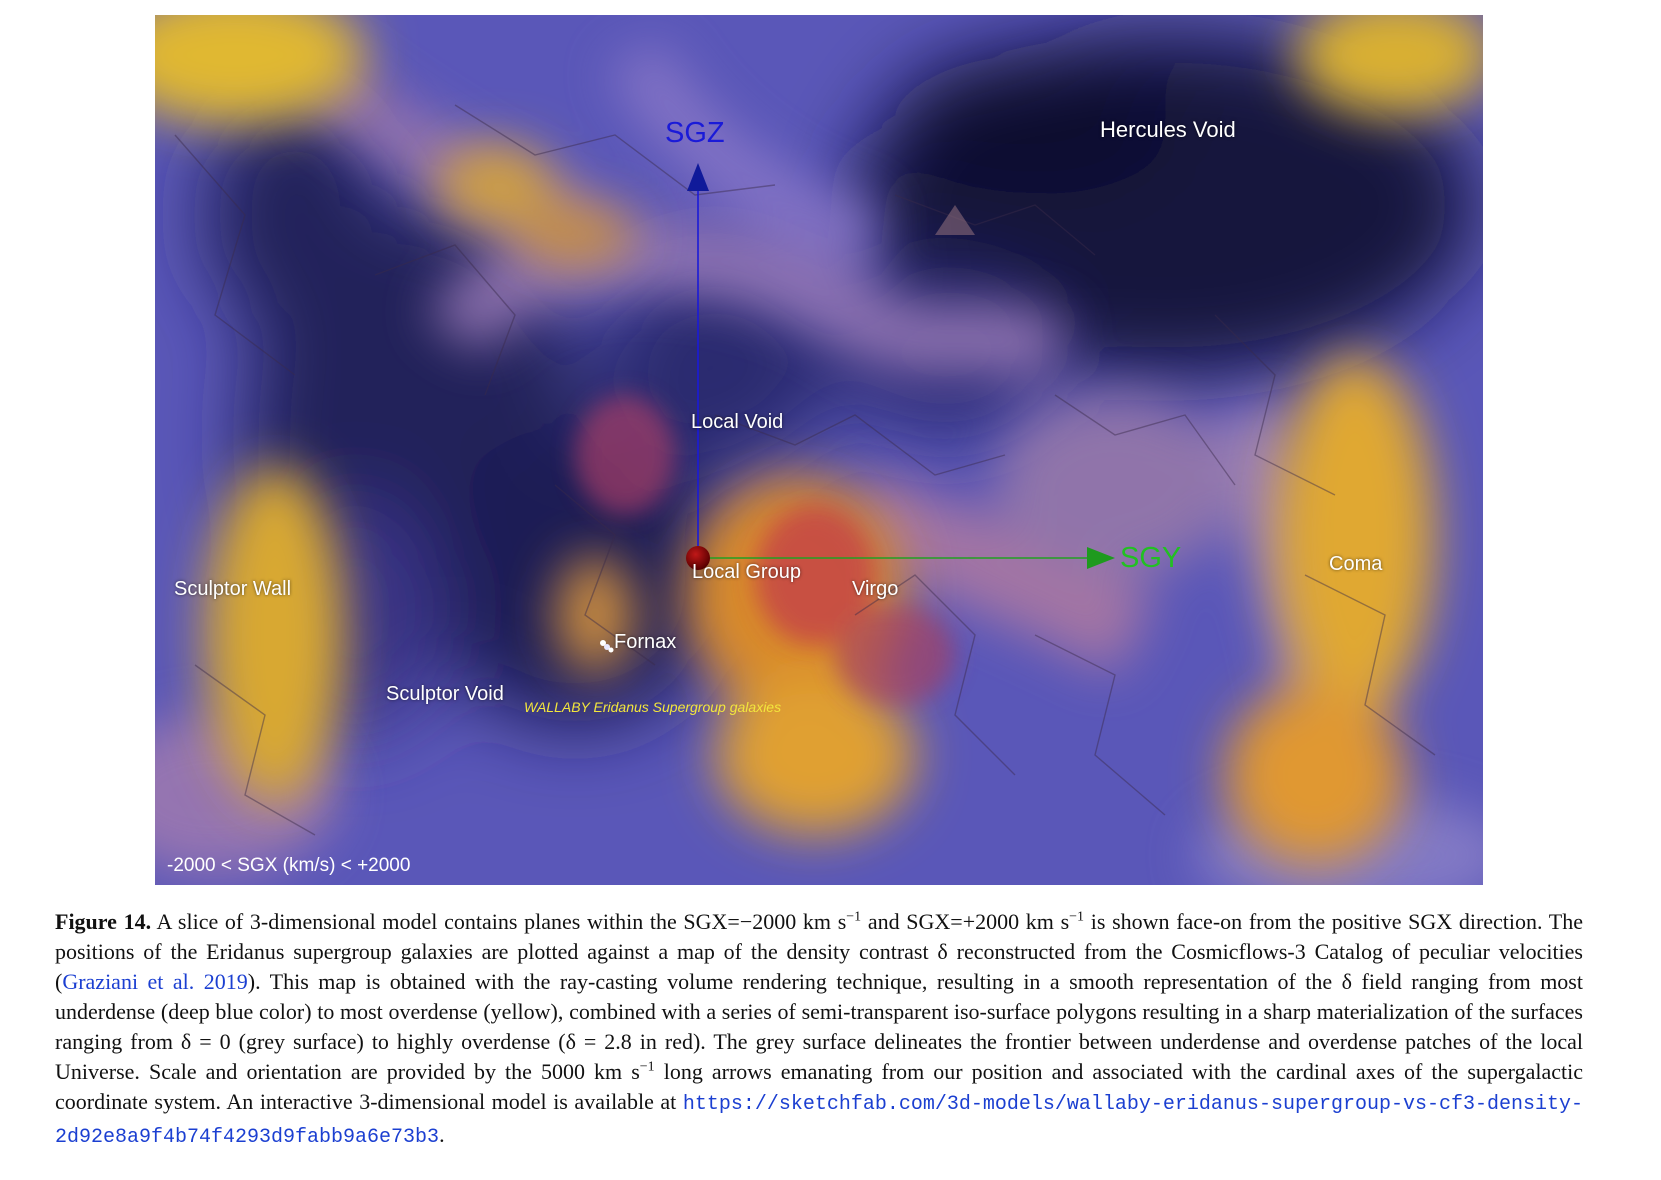  Describe the element at coordinates (695, 133) in the screenshot. I see `sgz-axis-label: SGZ` at that location.